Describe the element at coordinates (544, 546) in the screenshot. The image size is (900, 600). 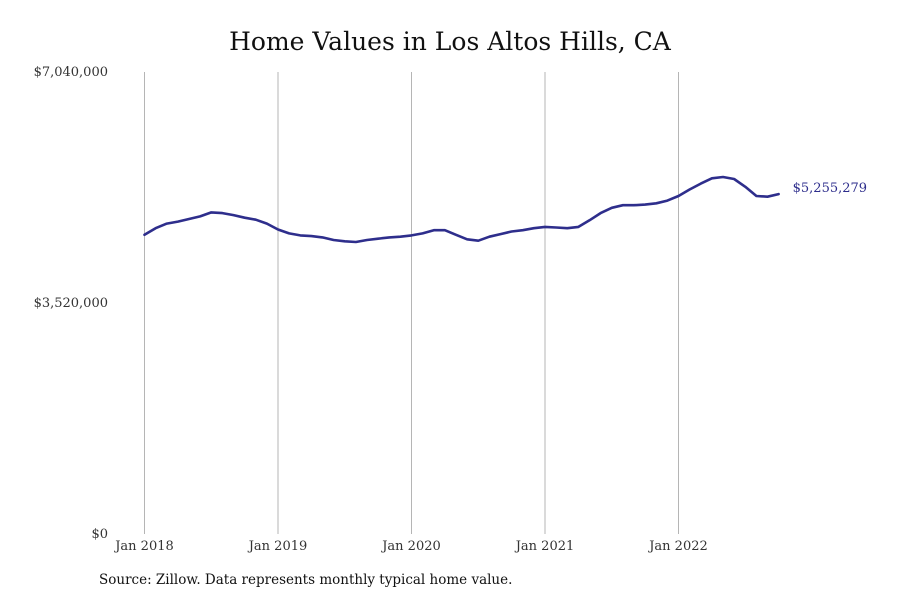
I see `x-tick-label: Jan 2021` at that location.